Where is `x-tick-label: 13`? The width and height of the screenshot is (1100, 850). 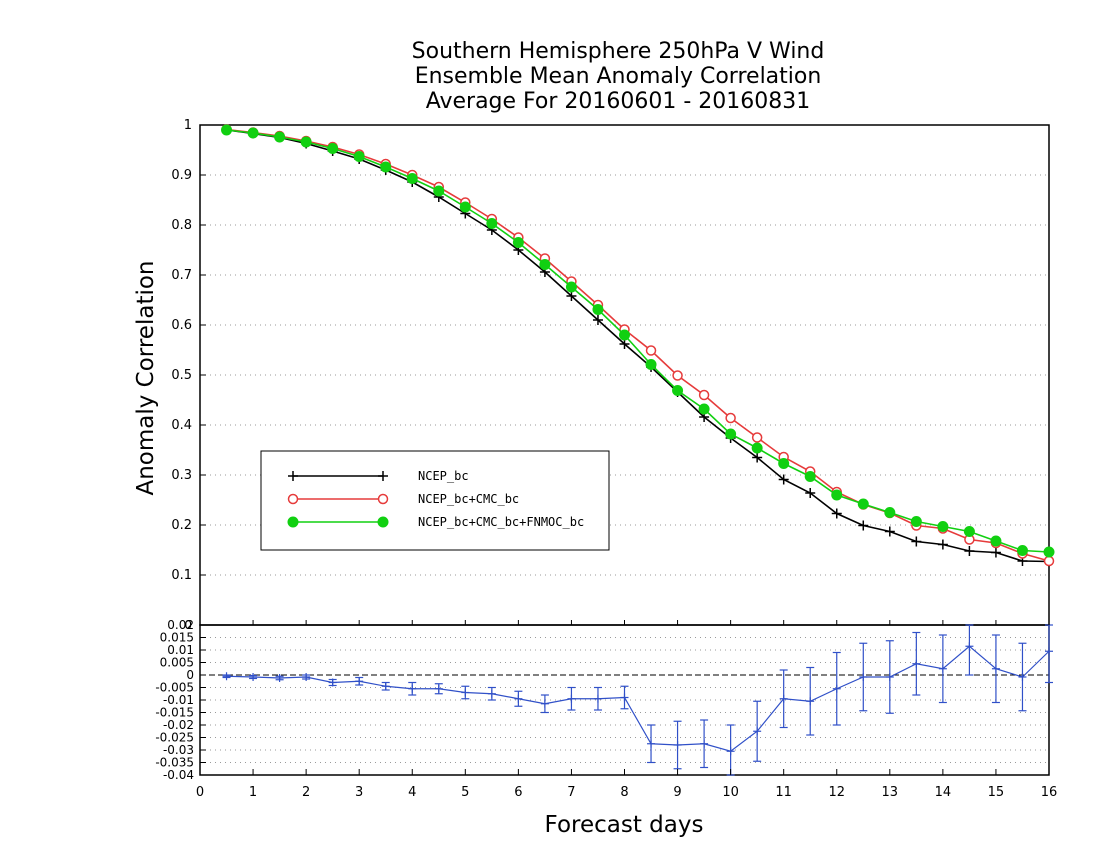
x-tick-label: 13 is located at coordinates (890, 792).